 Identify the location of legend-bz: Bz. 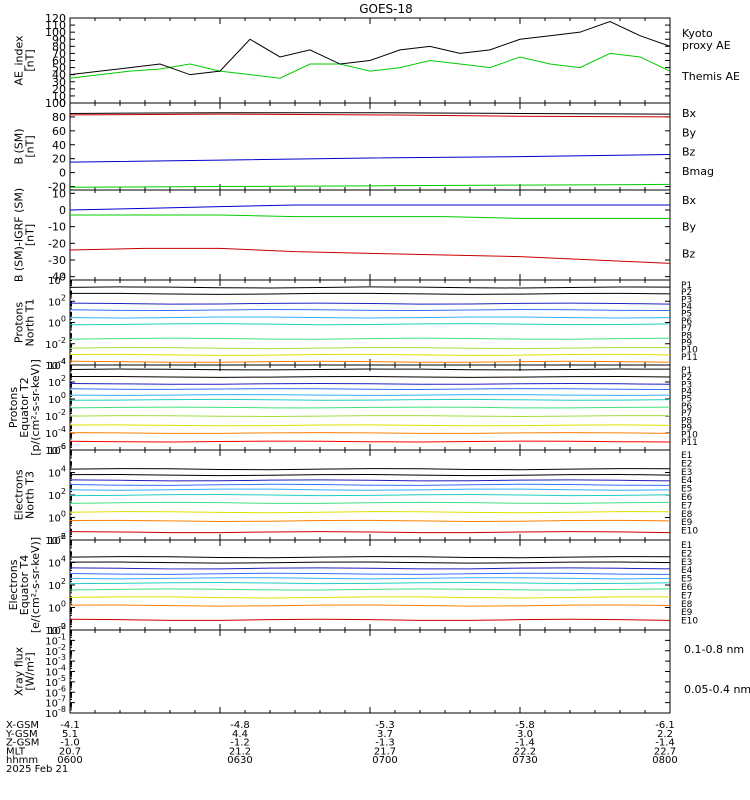
(689, 152).